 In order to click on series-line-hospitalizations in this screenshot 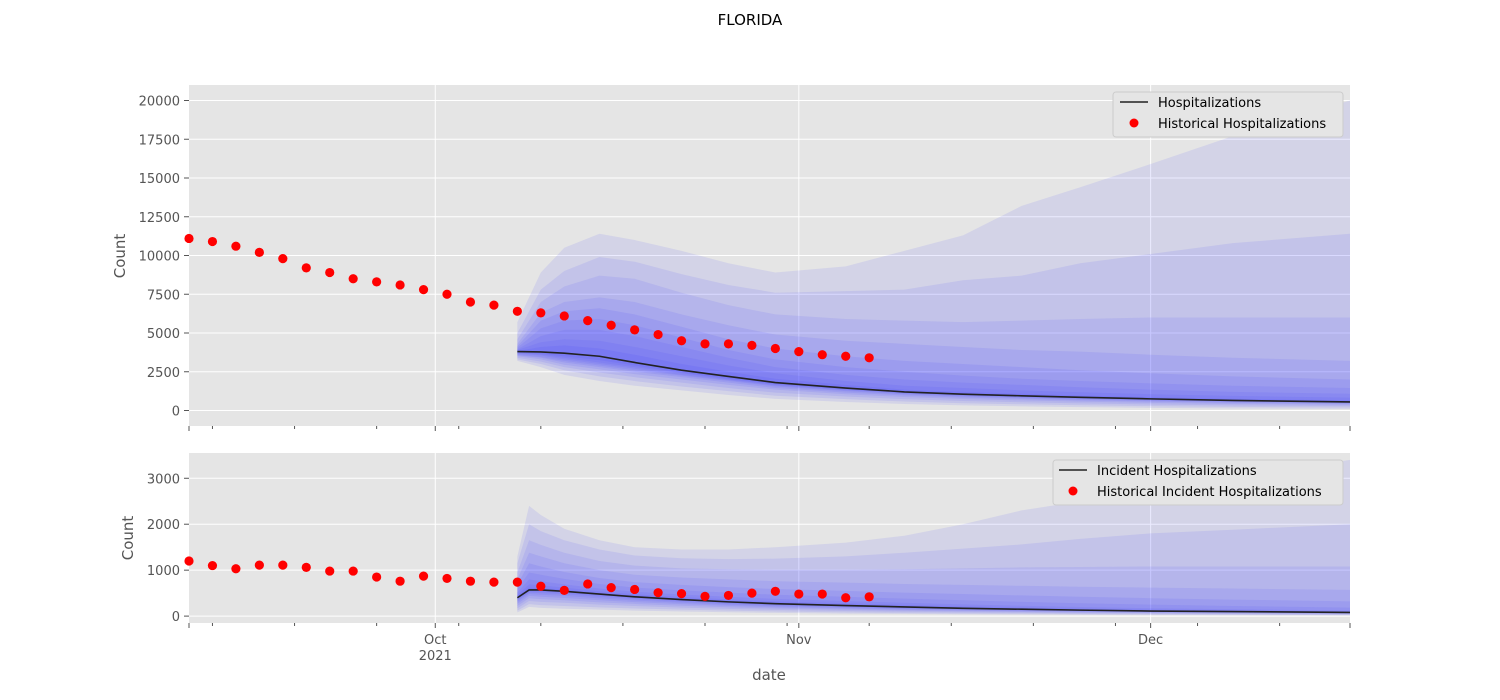, I will do `click(934, 376)`.